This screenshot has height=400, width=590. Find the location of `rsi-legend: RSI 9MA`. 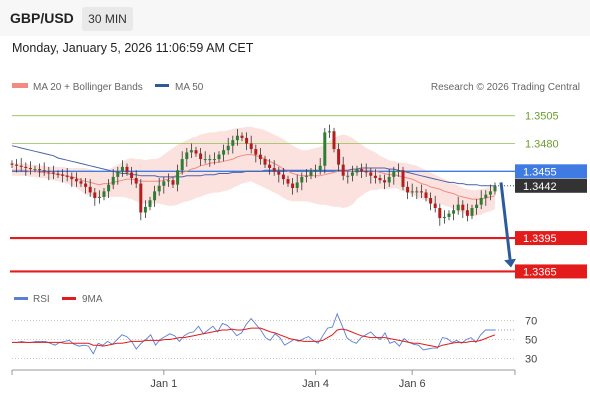

rsi-legend: RSI 9MA is located at coordinates (58, 299).